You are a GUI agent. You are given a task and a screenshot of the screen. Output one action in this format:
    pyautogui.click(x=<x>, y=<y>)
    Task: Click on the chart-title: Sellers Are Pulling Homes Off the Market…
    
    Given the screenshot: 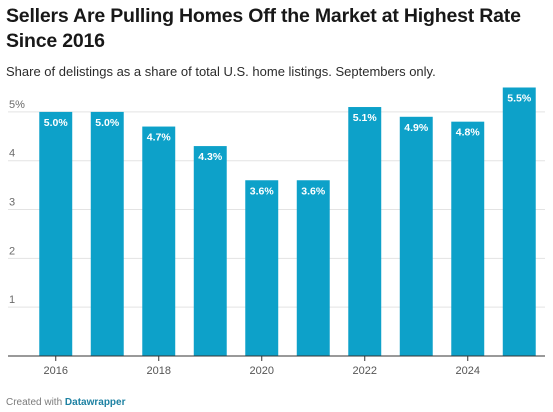 What is the action you would take?
    pyautogui.click(x=263, y=28)
    